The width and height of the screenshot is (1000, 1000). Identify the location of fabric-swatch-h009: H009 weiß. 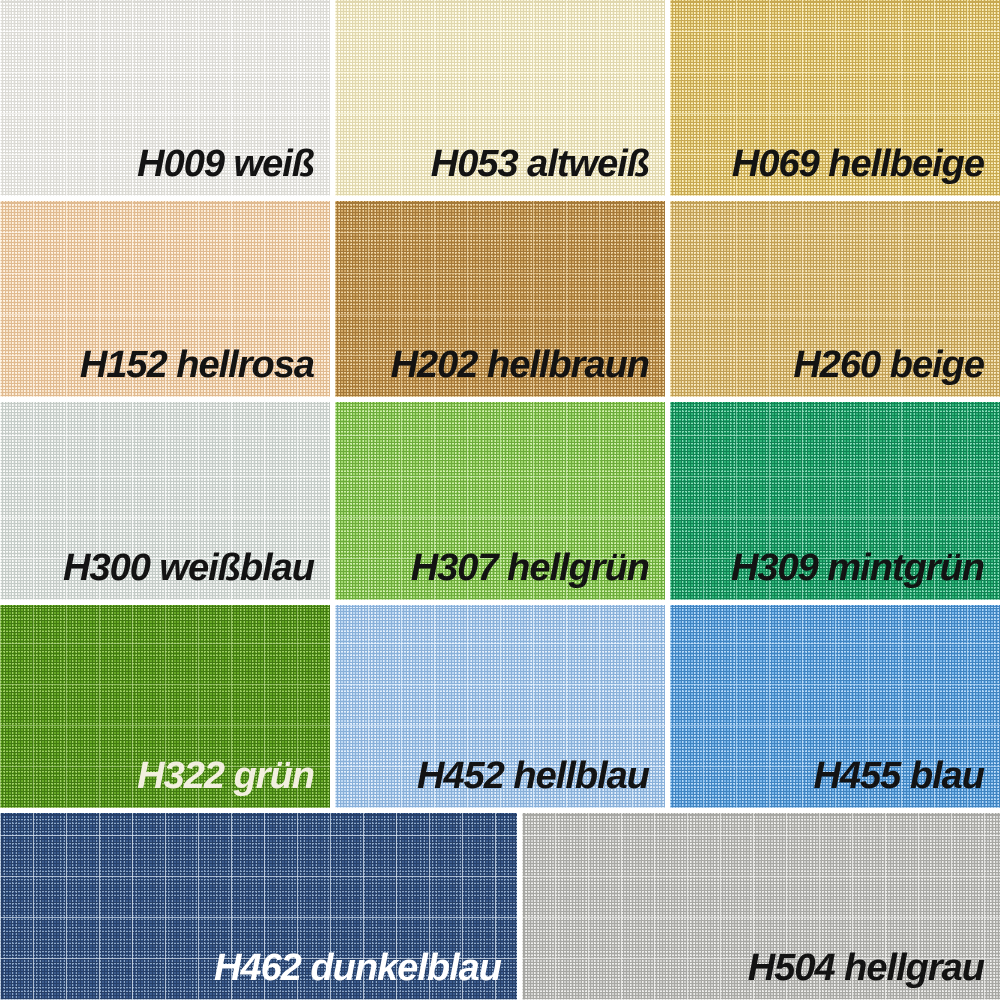
(165, 98).